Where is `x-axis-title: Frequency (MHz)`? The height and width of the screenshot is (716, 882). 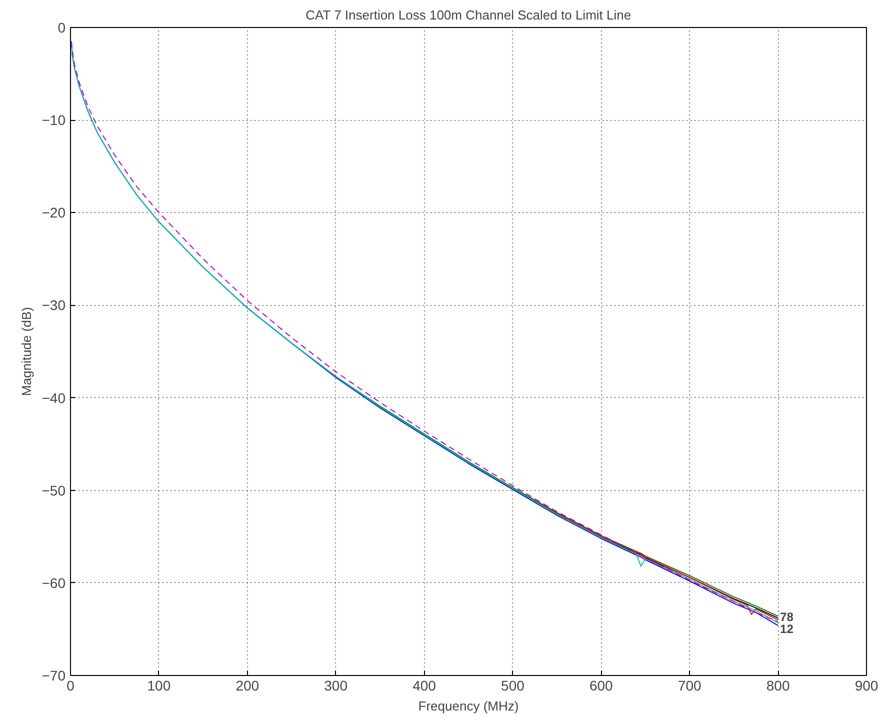
x-axis-title: Frequency (MHz) is located at coordinates (468, 706).